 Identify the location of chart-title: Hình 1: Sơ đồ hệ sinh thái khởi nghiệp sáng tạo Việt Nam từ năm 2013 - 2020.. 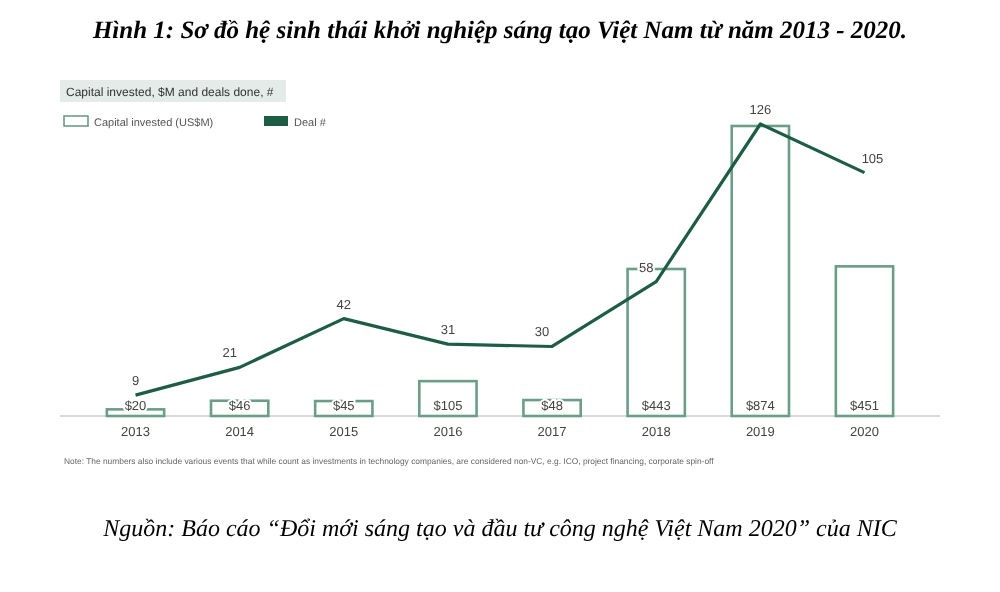
(499, 30).